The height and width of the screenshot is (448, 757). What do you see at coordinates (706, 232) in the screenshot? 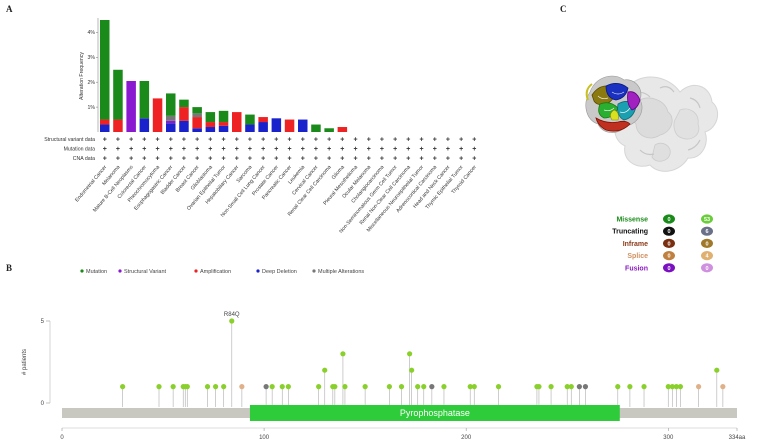
I see `count-pill-right-label: 6` at bounding box center [706, 232].